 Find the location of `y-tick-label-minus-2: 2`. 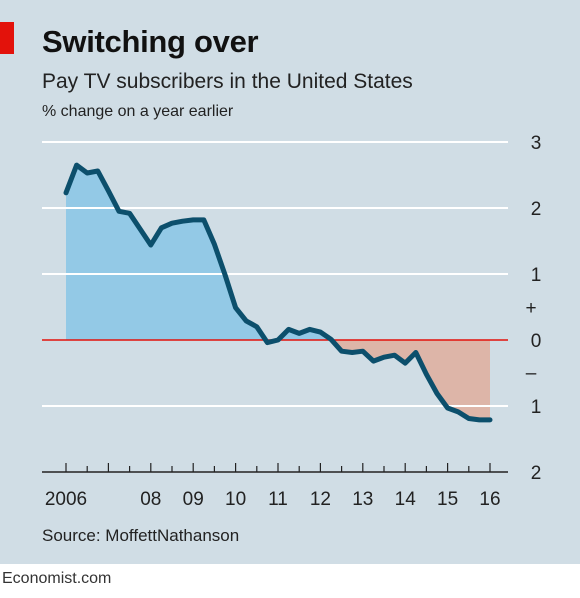

y-tick-label-minus-2: 2 is located at coordinates (536, 473).